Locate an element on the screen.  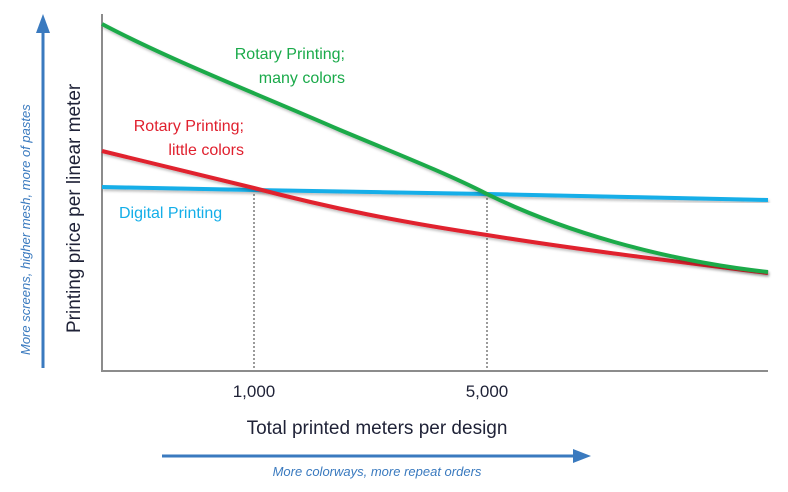
x-arrow-text: More colorways, more repeat orders is located at coordinates (377, 471).